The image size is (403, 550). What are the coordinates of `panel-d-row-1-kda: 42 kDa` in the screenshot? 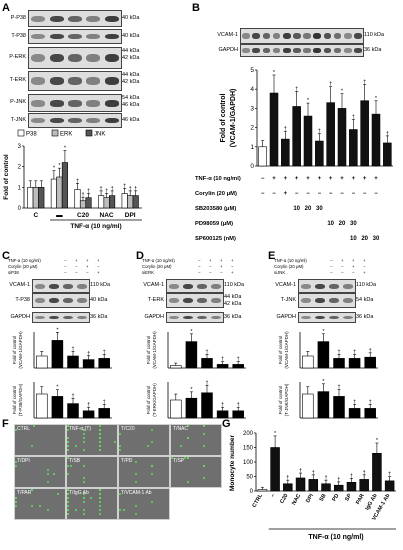 It's located at (233, 304).